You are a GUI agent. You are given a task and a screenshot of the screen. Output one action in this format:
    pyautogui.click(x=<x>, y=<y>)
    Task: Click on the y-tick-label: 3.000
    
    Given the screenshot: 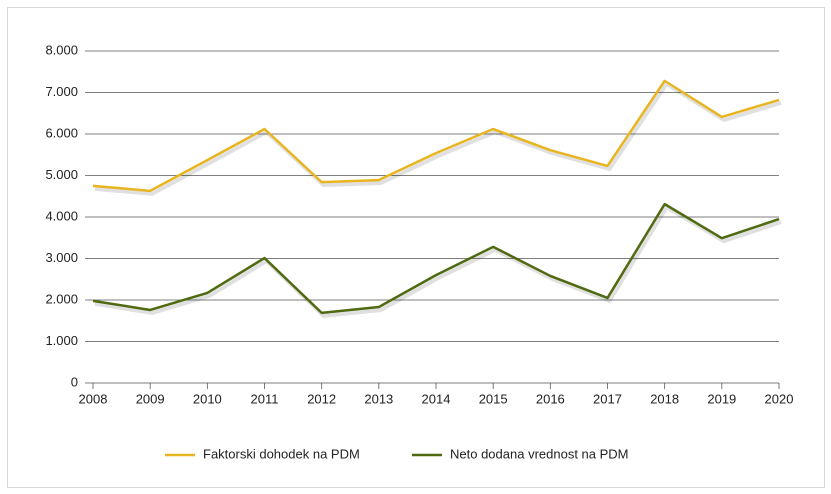 What is the action you would take?
    pyautogui.click(x=61, y=257)
    